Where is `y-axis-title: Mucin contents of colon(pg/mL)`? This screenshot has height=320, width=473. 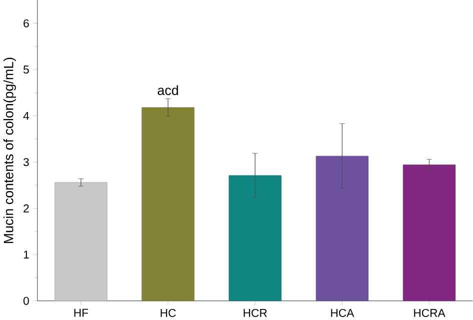
y-axis-title: Mucin contents of colon(pg/mL) is located at coordinates (9, 150).